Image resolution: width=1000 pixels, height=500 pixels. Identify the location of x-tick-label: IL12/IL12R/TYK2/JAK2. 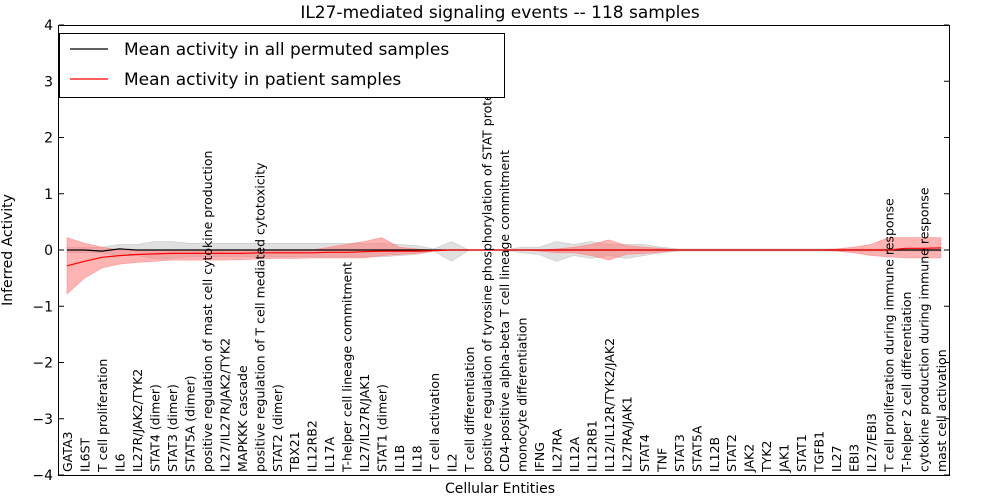
(609, 405).